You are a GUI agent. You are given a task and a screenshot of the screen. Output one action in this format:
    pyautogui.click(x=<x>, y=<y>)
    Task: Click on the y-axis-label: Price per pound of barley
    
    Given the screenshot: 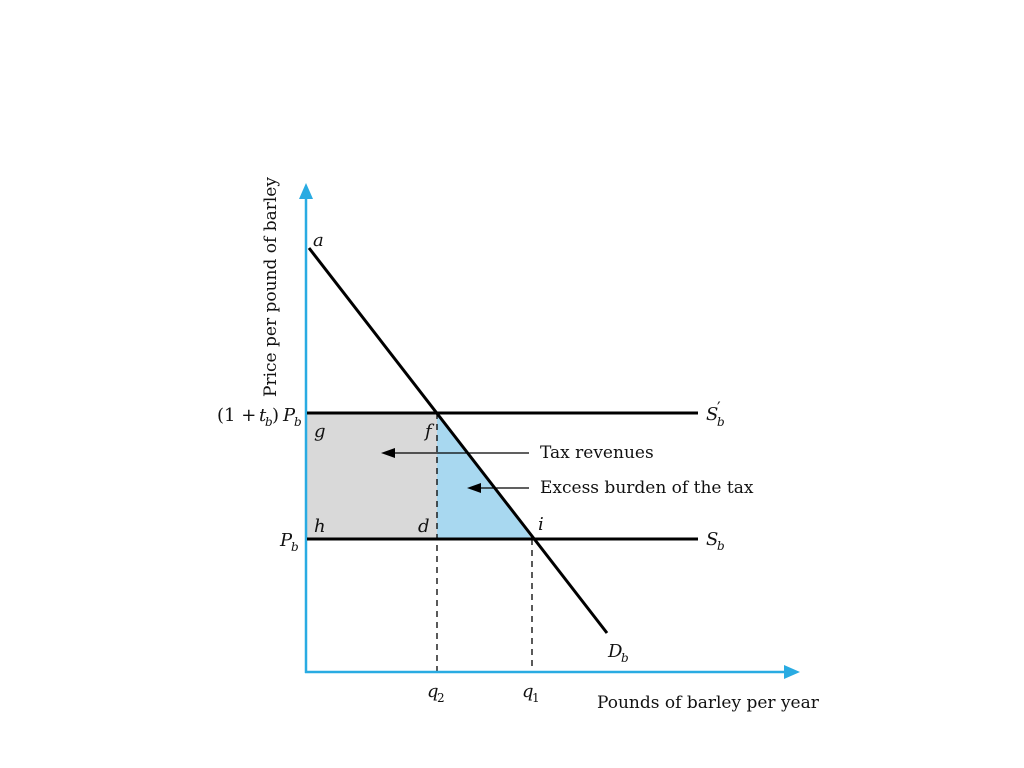 What is the action you would take?
    pyautogui.click(x=271, y=287)
    